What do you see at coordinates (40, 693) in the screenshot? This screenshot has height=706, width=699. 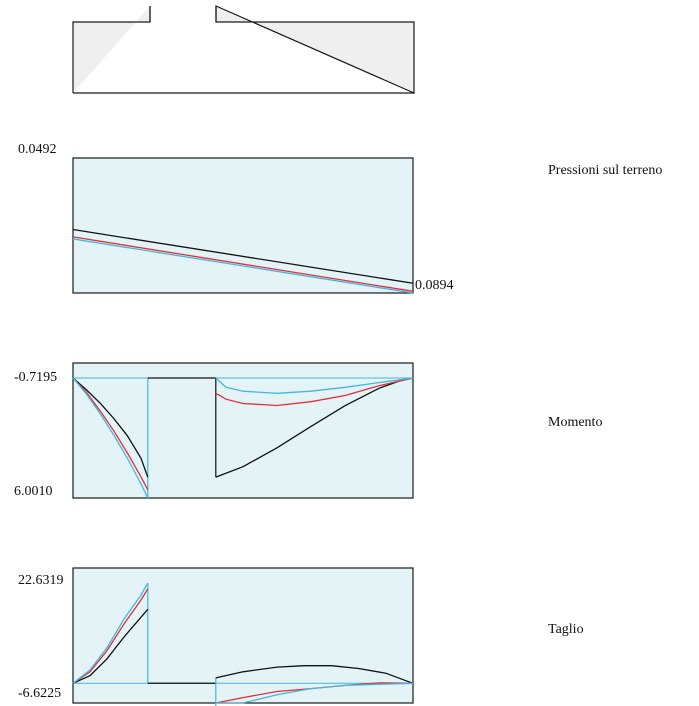 I see `shear-bottom-label: -6.6225` at bounding box center [40, 693].